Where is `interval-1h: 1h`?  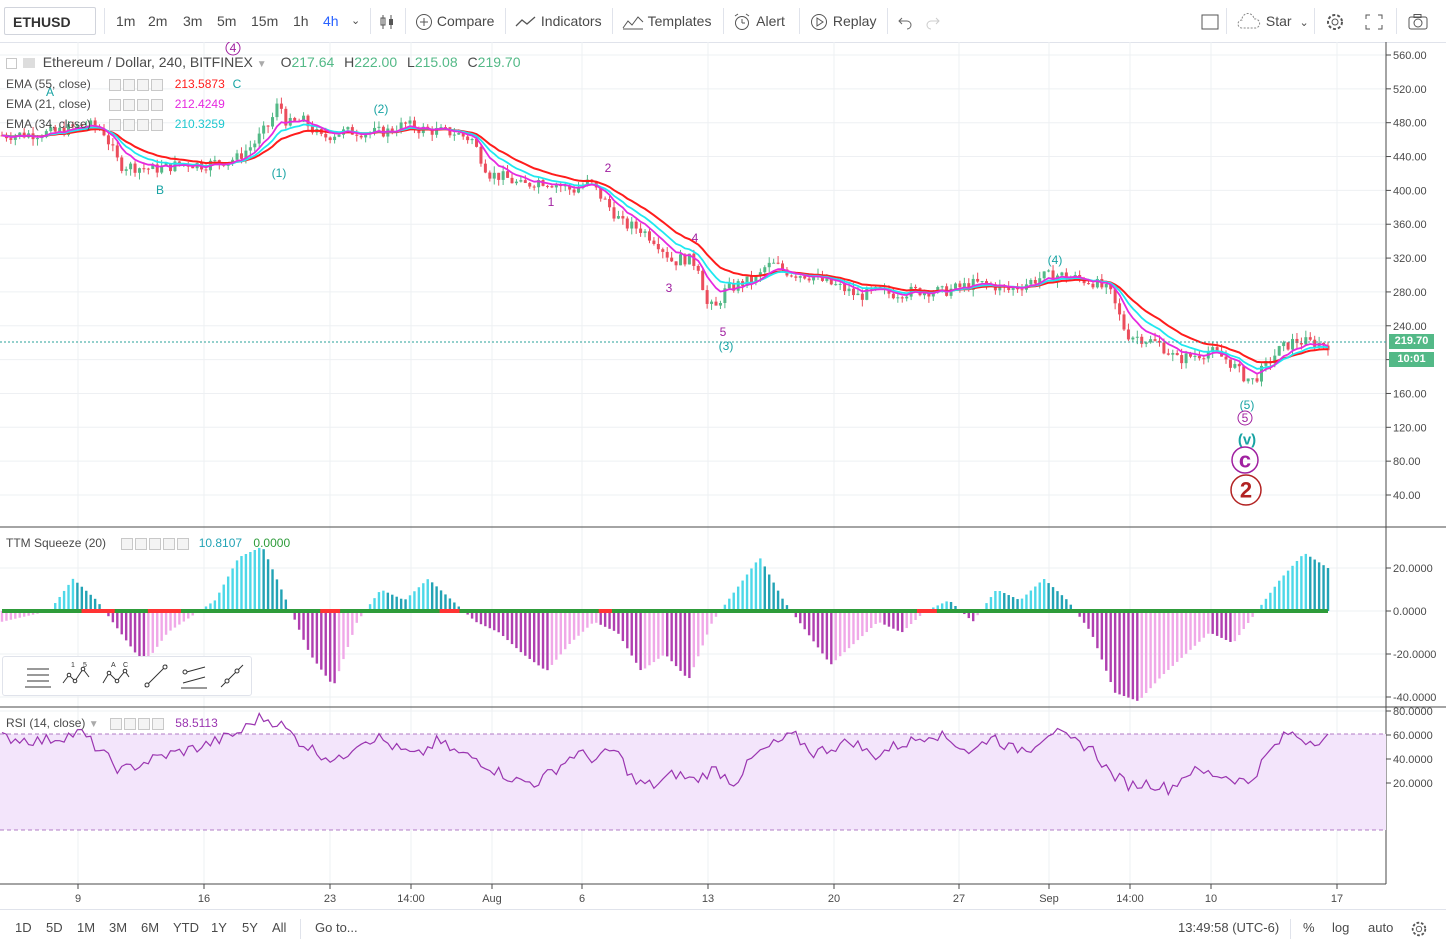
interval-1h: 1h is located at coordinates (301, 21).